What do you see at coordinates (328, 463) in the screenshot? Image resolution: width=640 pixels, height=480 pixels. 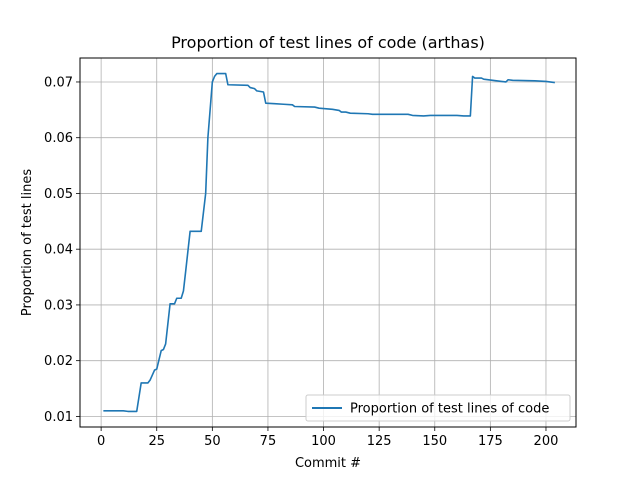 I see `x-axis-label: Commit #` at bounding box center [328, 463].